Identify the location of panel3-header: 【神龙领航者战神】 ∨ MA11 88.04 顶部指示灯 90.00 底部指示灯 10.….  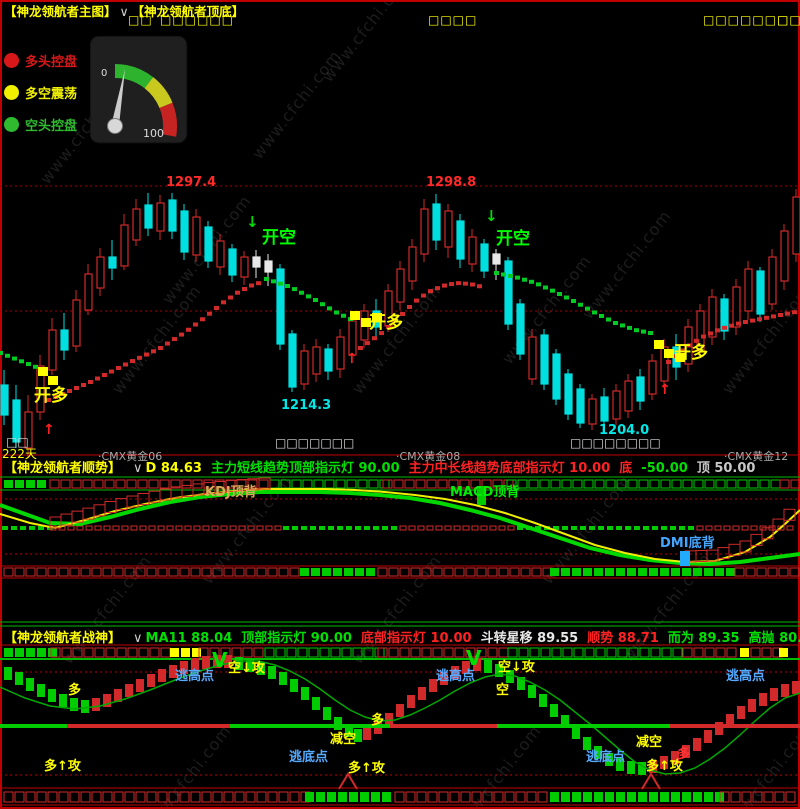
(402, 636).